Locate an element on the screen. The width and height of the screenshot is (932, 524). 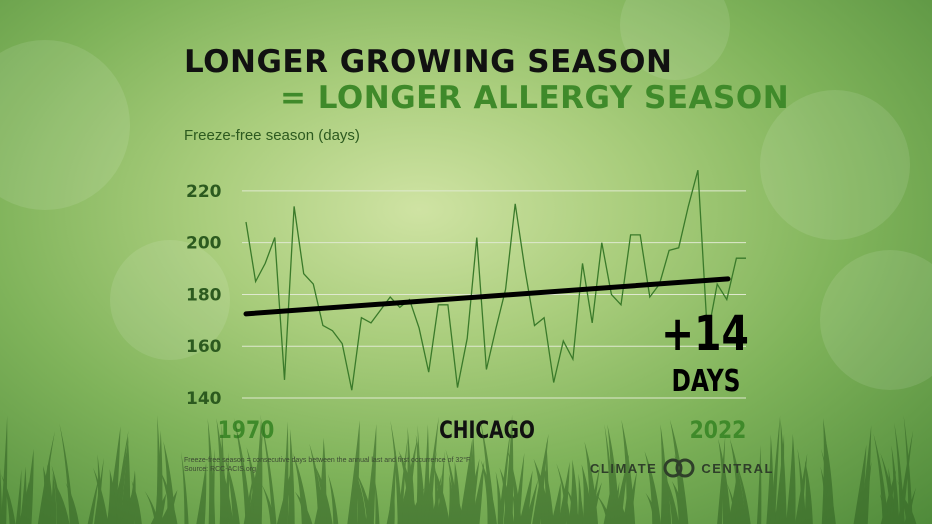
annotation-value: +14 is located at coordinates (705, 334).